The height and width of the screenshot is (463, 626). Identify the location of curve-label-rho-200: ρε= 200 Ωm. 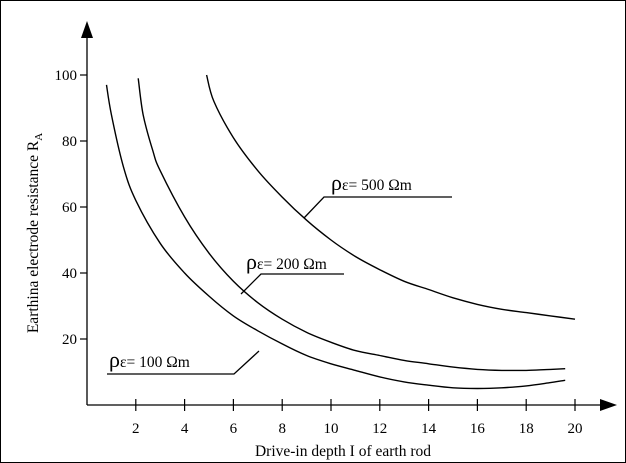
(286, 261).